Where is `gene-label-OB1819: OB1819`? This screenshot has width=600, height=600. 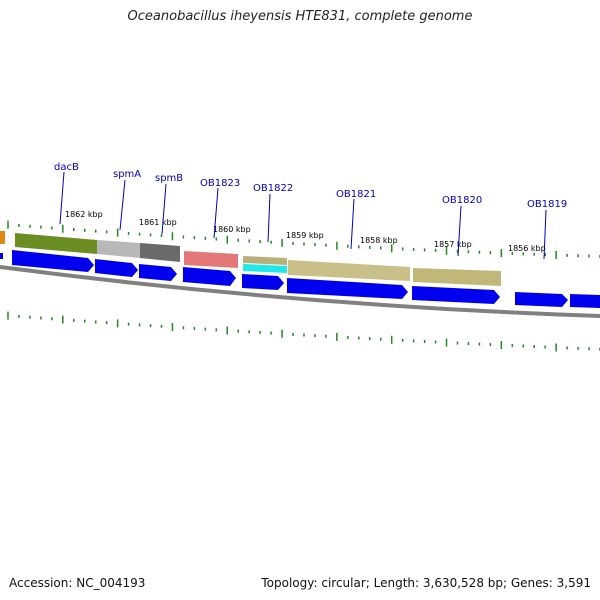 gene-label-OB1819: OB1819 is located at coordinates (547, 204).